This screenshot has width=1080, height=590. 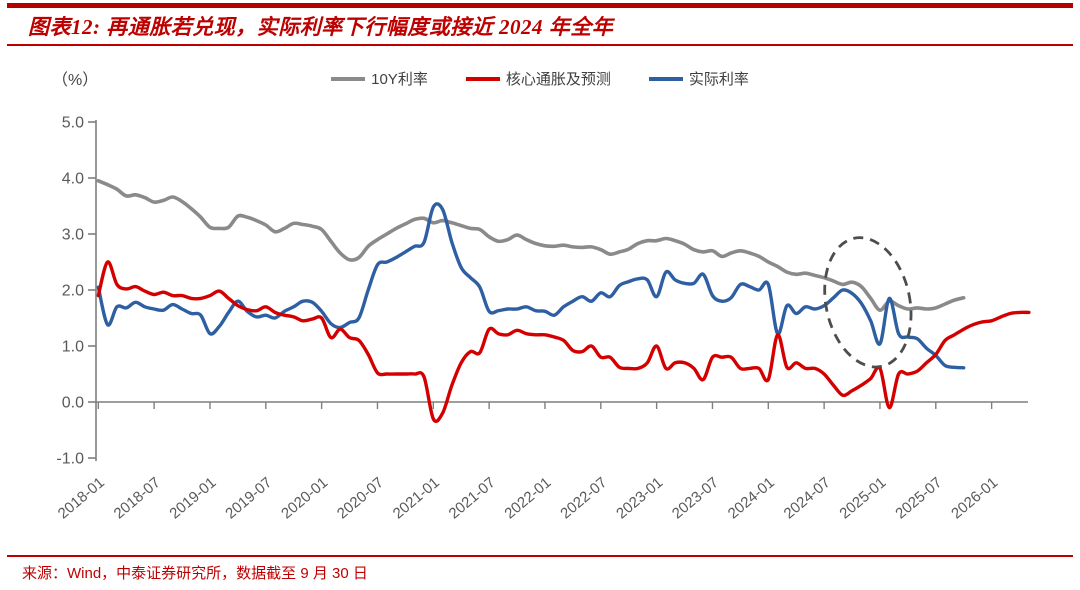 I want to click on bottom-divider, so click(x=540, y=556).